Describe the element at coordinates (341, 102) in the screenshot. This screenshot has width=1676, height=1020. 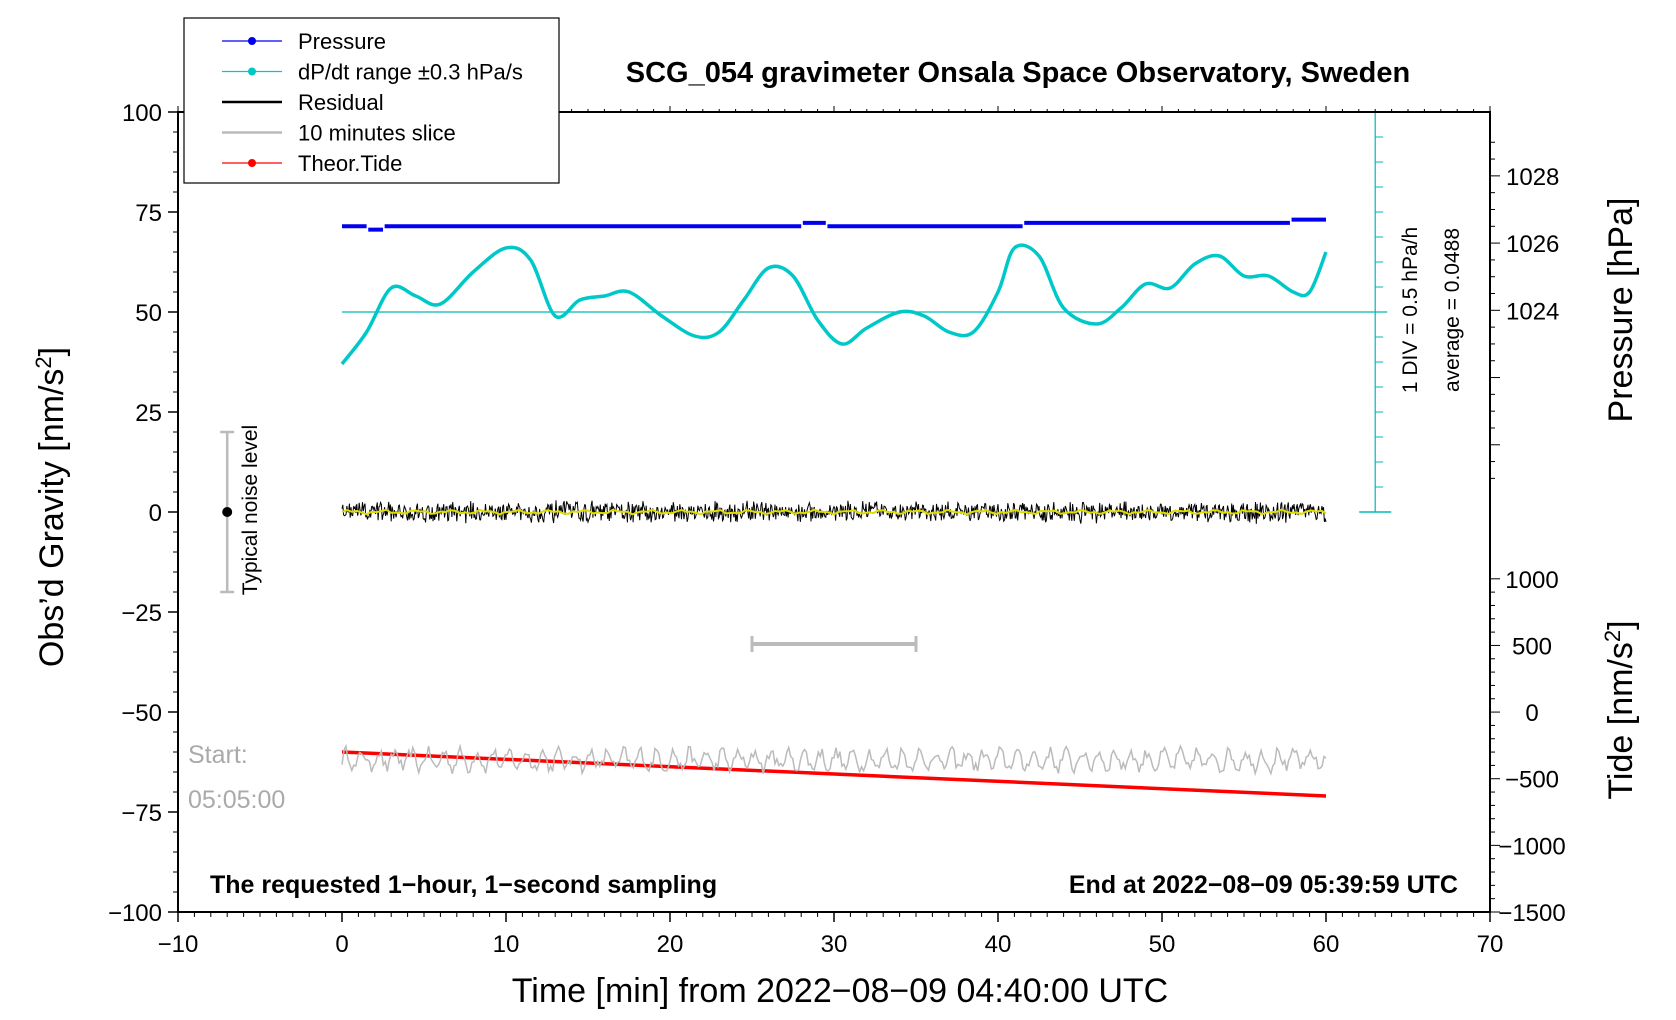
I see `legend-label: Residual` at that location.